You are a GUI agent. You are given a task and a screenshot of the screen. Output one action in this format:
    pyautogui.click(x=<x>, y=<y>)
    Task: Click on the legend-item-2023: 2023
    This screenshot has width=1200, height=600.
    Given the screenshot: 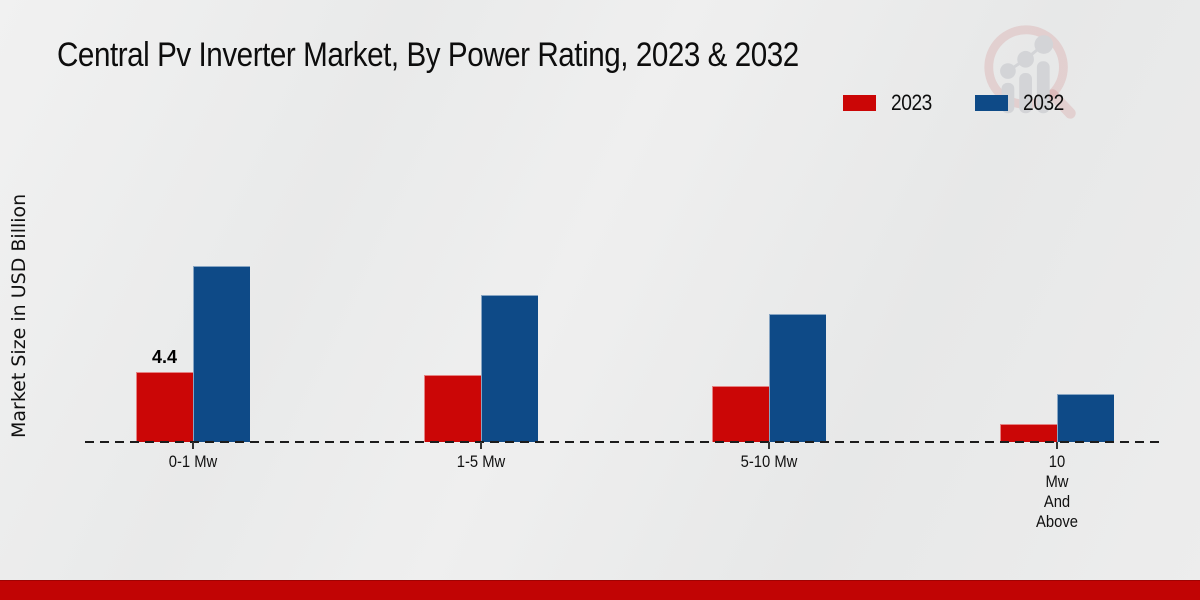 What is the action you would take?
    pyautogui.click(x=889, y=103)
    